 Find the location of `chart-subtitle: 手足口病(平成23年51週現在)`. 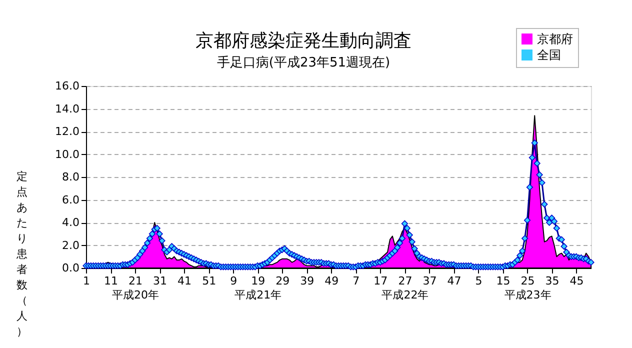

chart-subtitle: 手足口病(平成23年51週現在) is located at coordinates (303, 63).